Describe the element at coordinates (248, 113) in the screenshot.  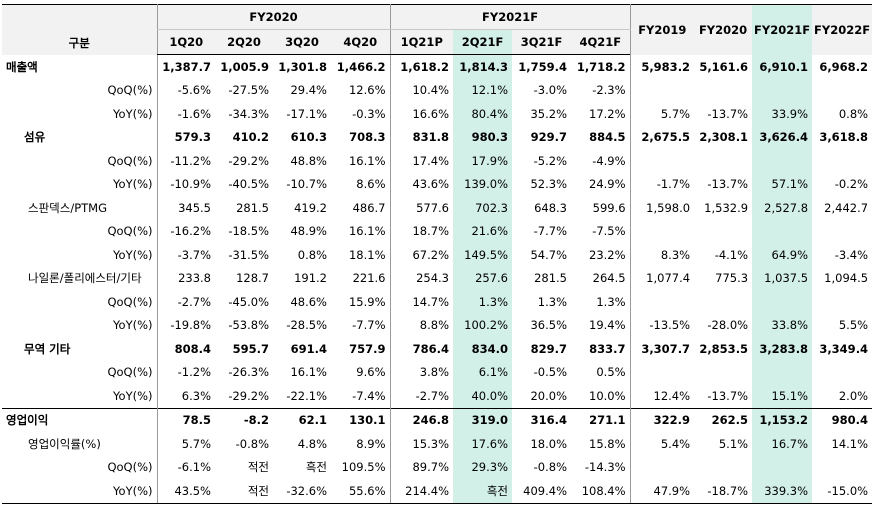
I see `quarter-cell: -34.3%` at that location.